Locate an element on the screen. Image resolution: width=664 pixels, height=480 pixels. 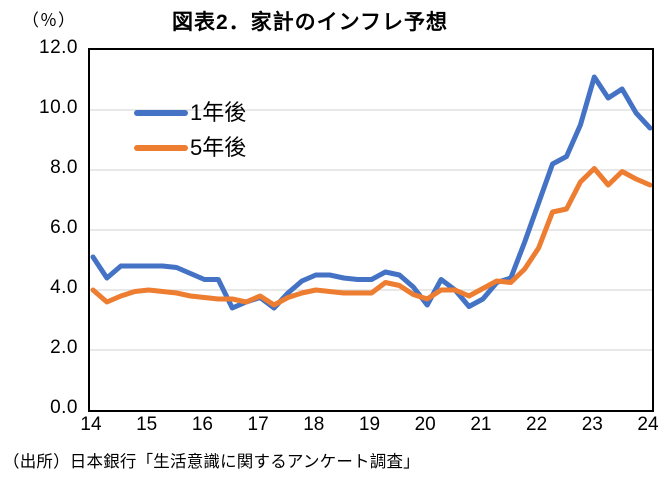
x-tick-14: 14 is located at coordinates (91, 424).